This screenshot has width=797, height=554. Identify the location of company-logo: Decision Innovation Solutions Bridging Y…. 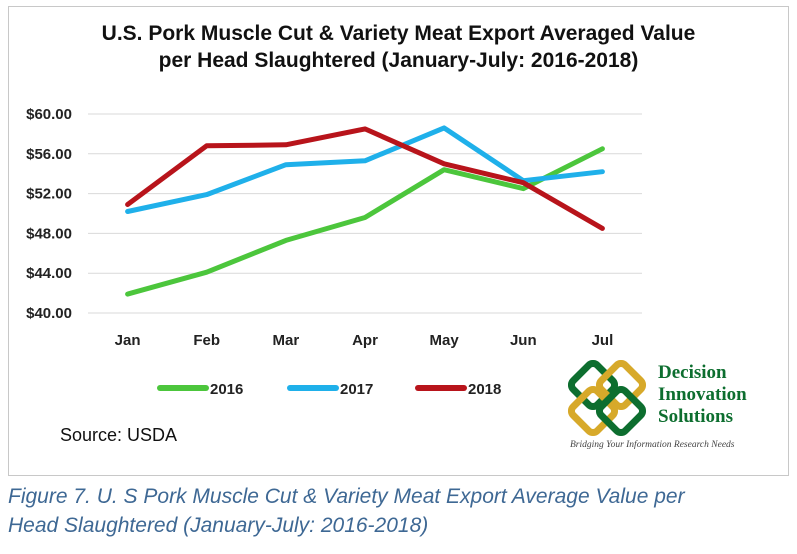
(673, 408).